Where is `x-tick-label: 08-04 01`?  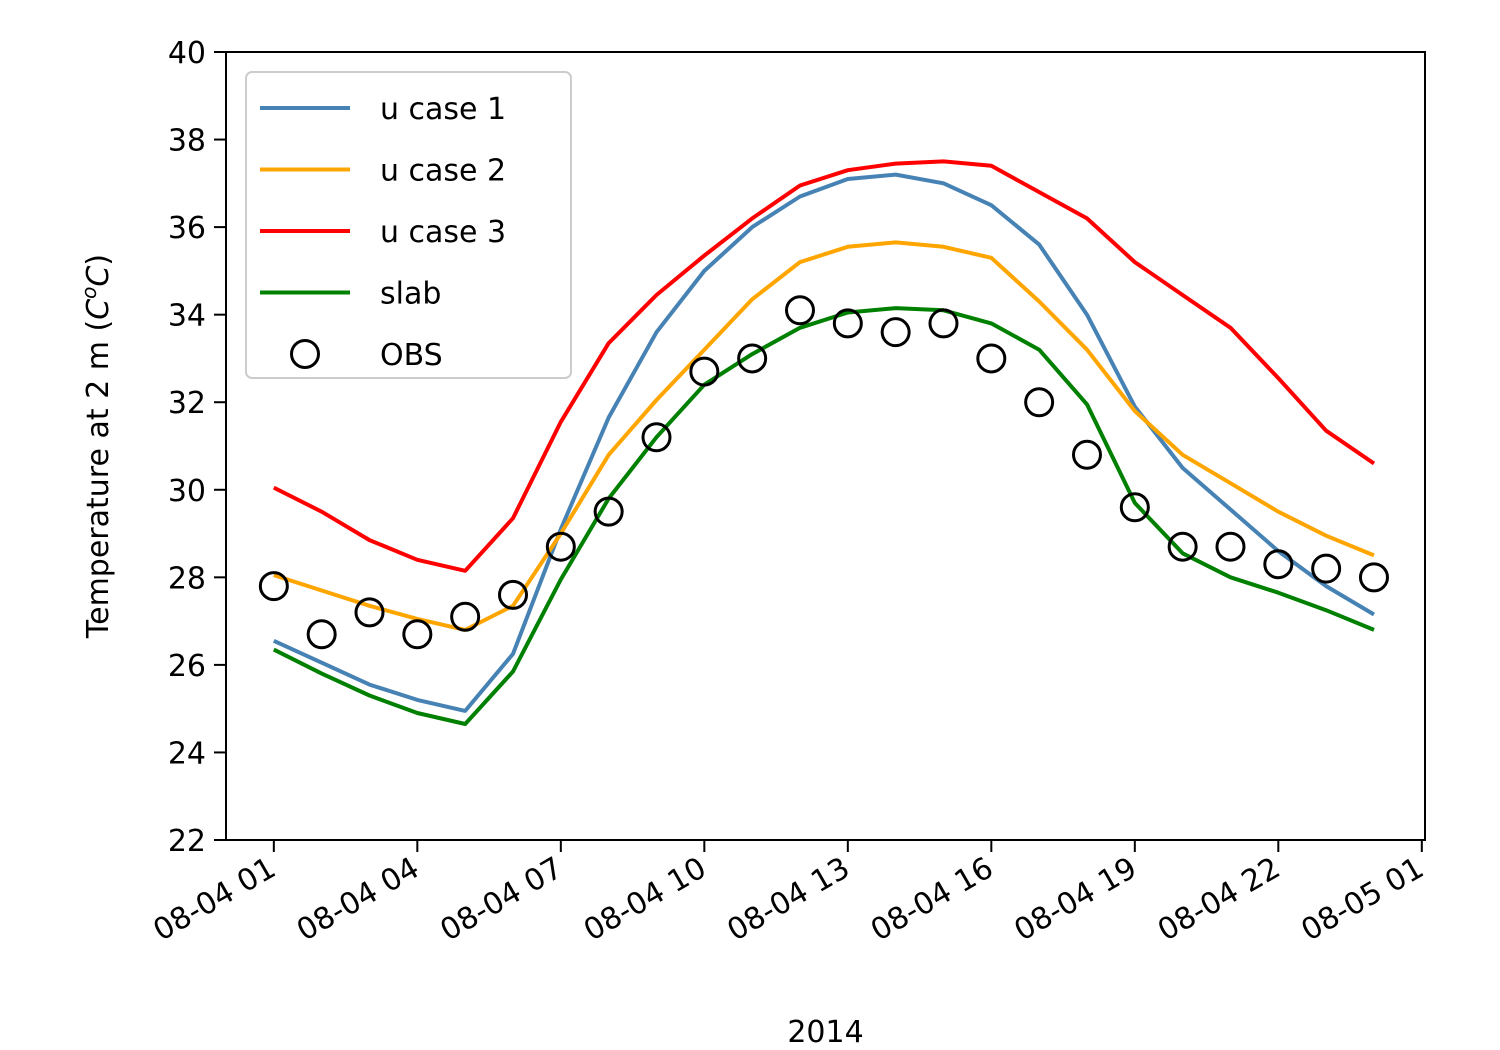 x-tick-label: 08-04 01 is located at coordinates (215, 900).